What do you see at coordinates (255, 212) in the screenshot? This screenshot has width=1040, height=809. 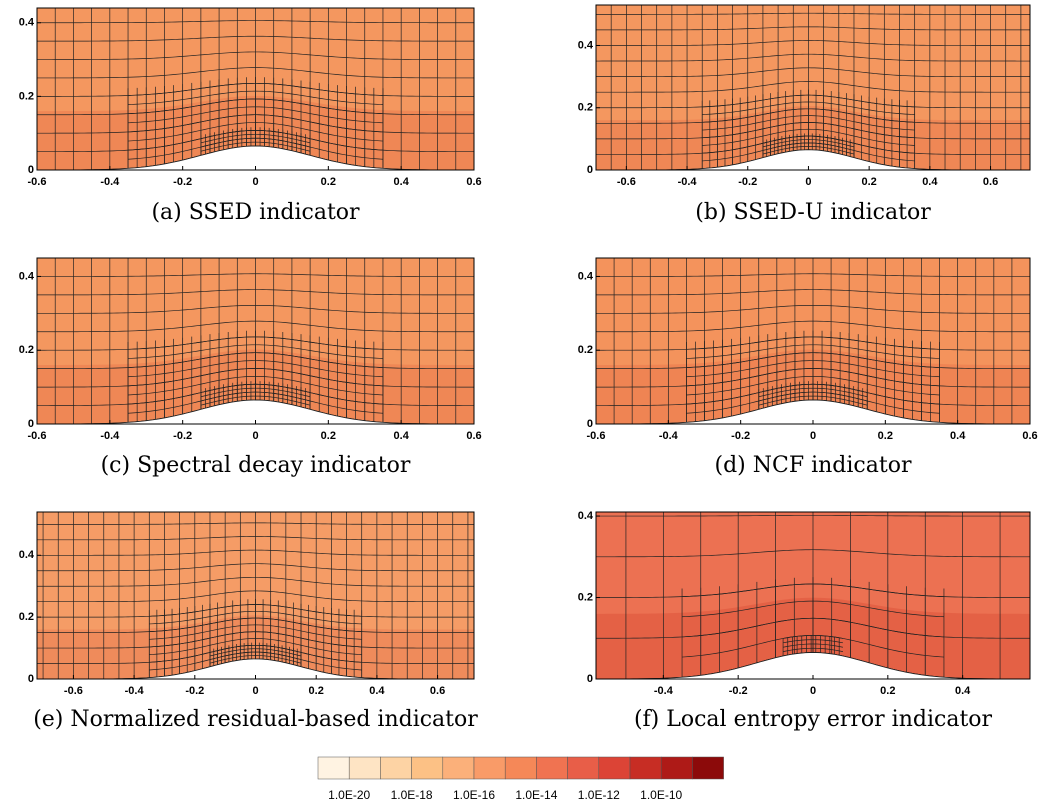 I see `caption: (a) SSED indicator` at bounding box center [255, 212].